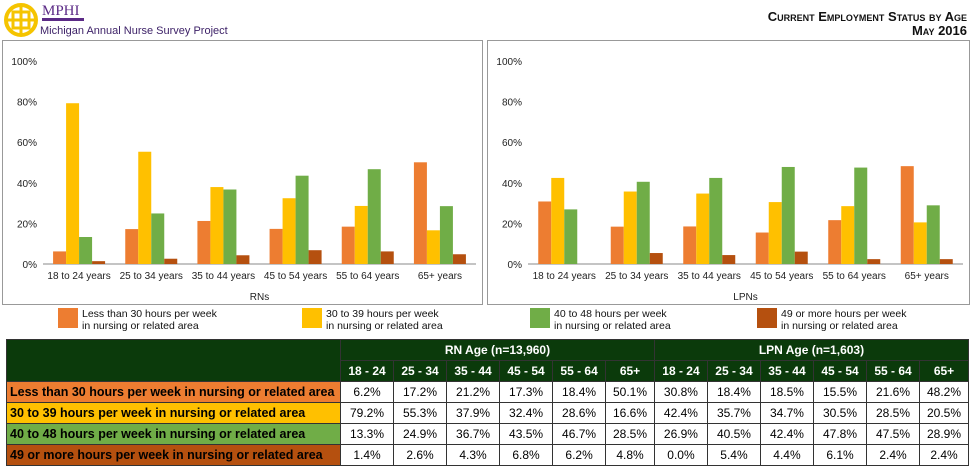 The image size is (975, 468). I want to click on table-cell: 4.8%, so click(630, 455).